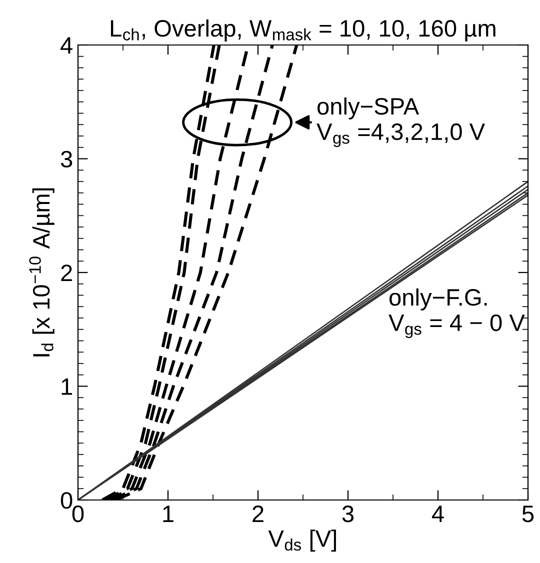  I want to click on y-tick-label: 1, so click(67, 386).